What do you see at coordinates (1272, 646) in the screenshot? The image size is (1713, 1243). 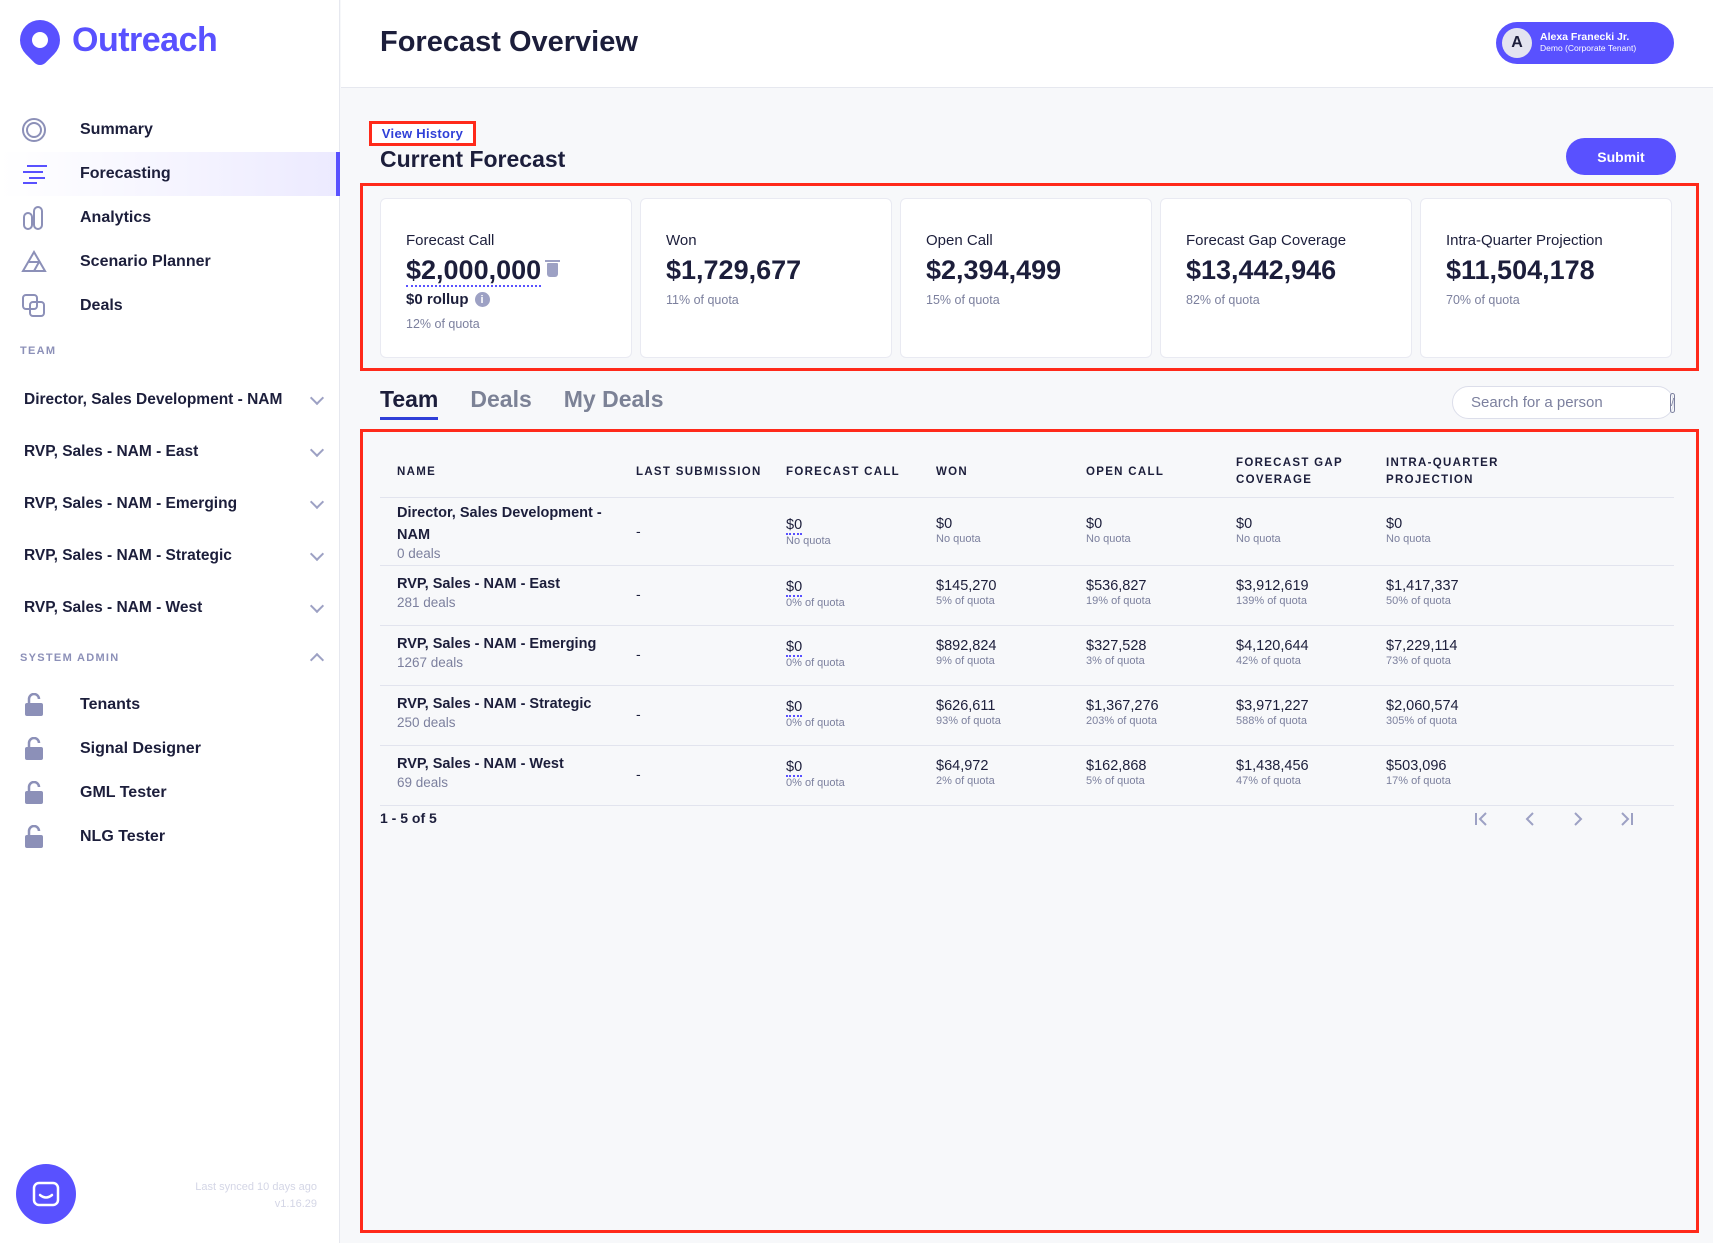 I see `gap-coverage-value: $4,120,644` at bounding box center [1272, 646].